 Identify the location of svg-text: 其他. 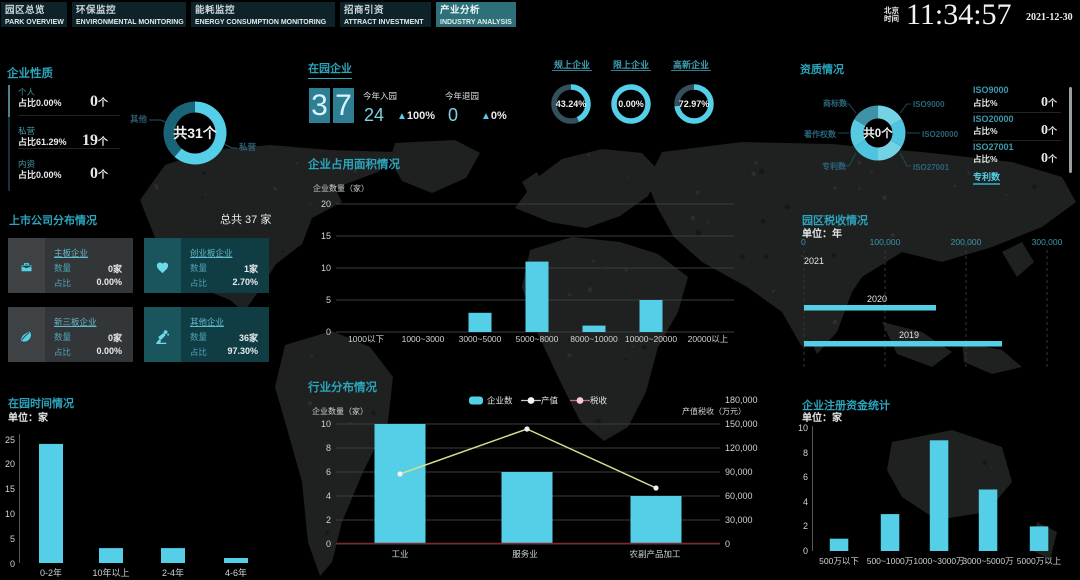
(139, 119).